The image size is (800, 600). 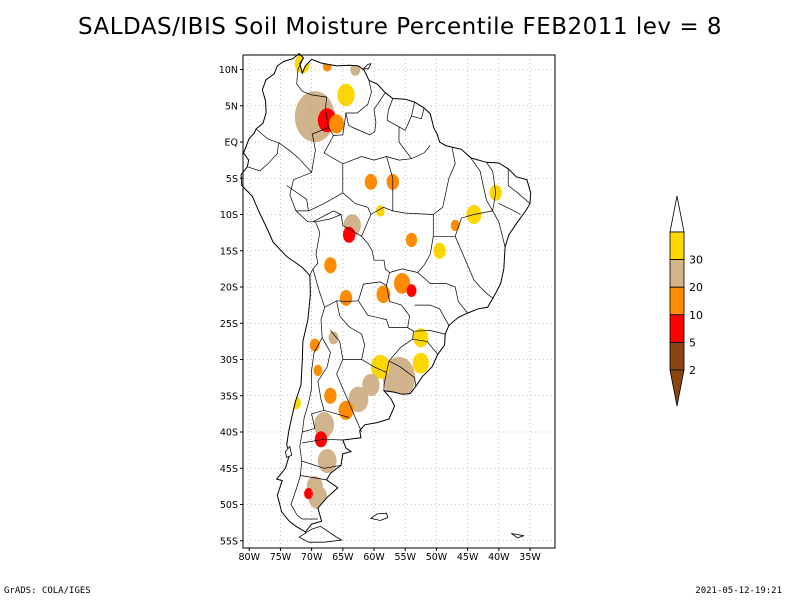 What do you see at coordinates (229, 251) in the screenshot?
I see `lat-tick-label: 15S` at bounding box center [229, 251].